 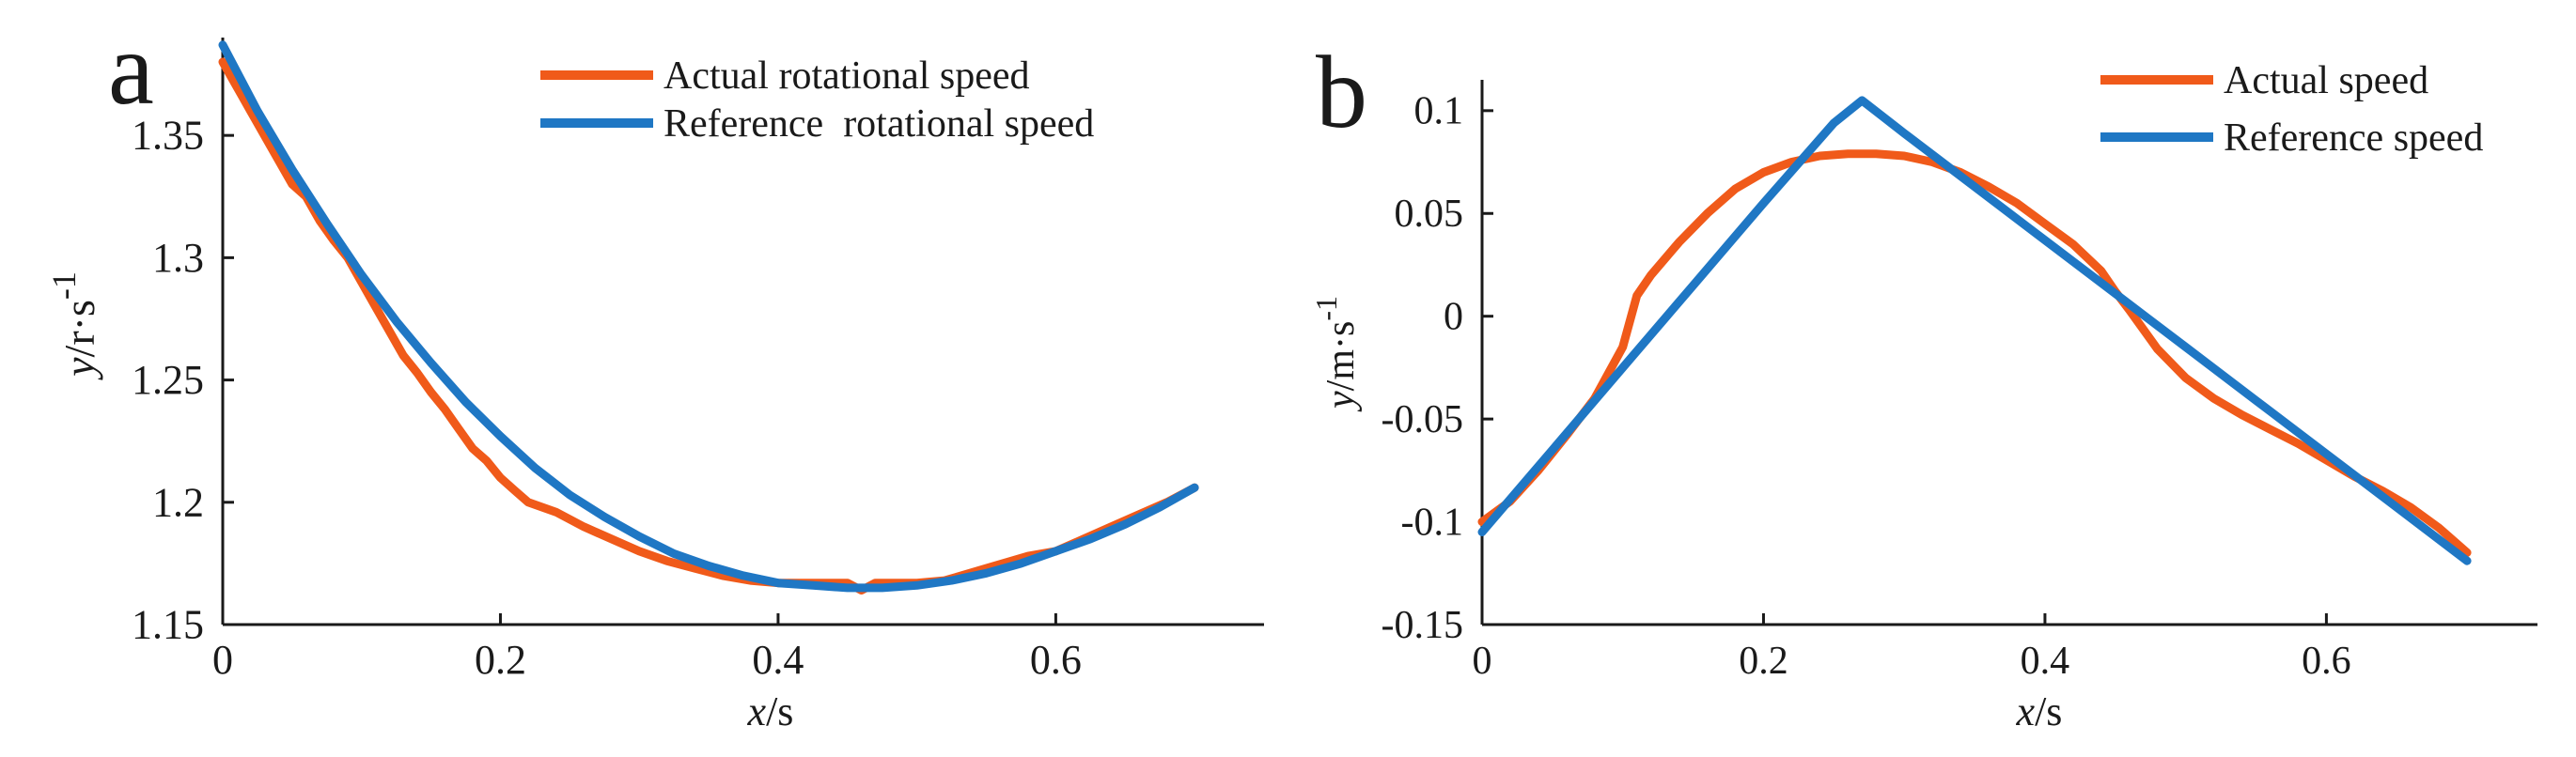 I want to click on legend-label-reference-rotational-speed: Reference rotational speed, so click(x=879, y=124).